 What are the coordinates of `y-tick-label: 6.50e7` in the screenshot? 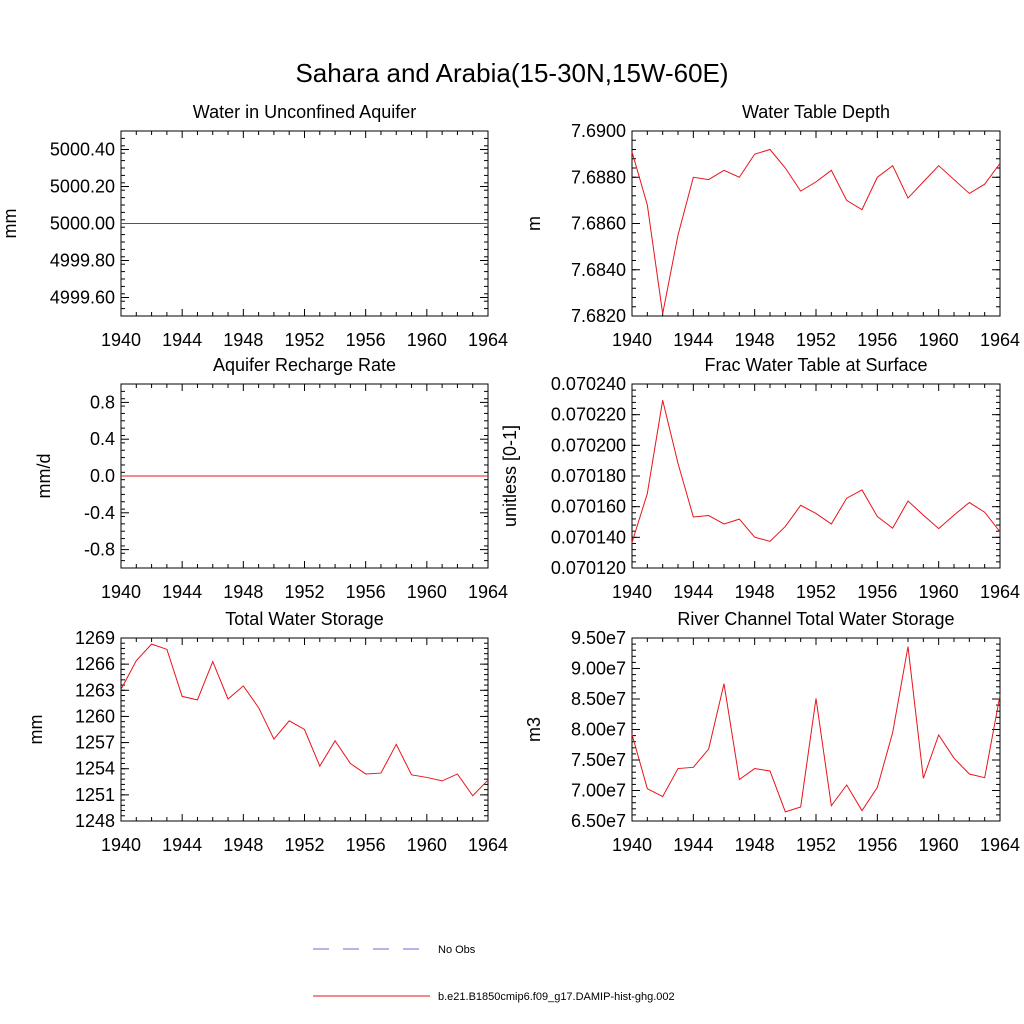 It's located at (598, 821).